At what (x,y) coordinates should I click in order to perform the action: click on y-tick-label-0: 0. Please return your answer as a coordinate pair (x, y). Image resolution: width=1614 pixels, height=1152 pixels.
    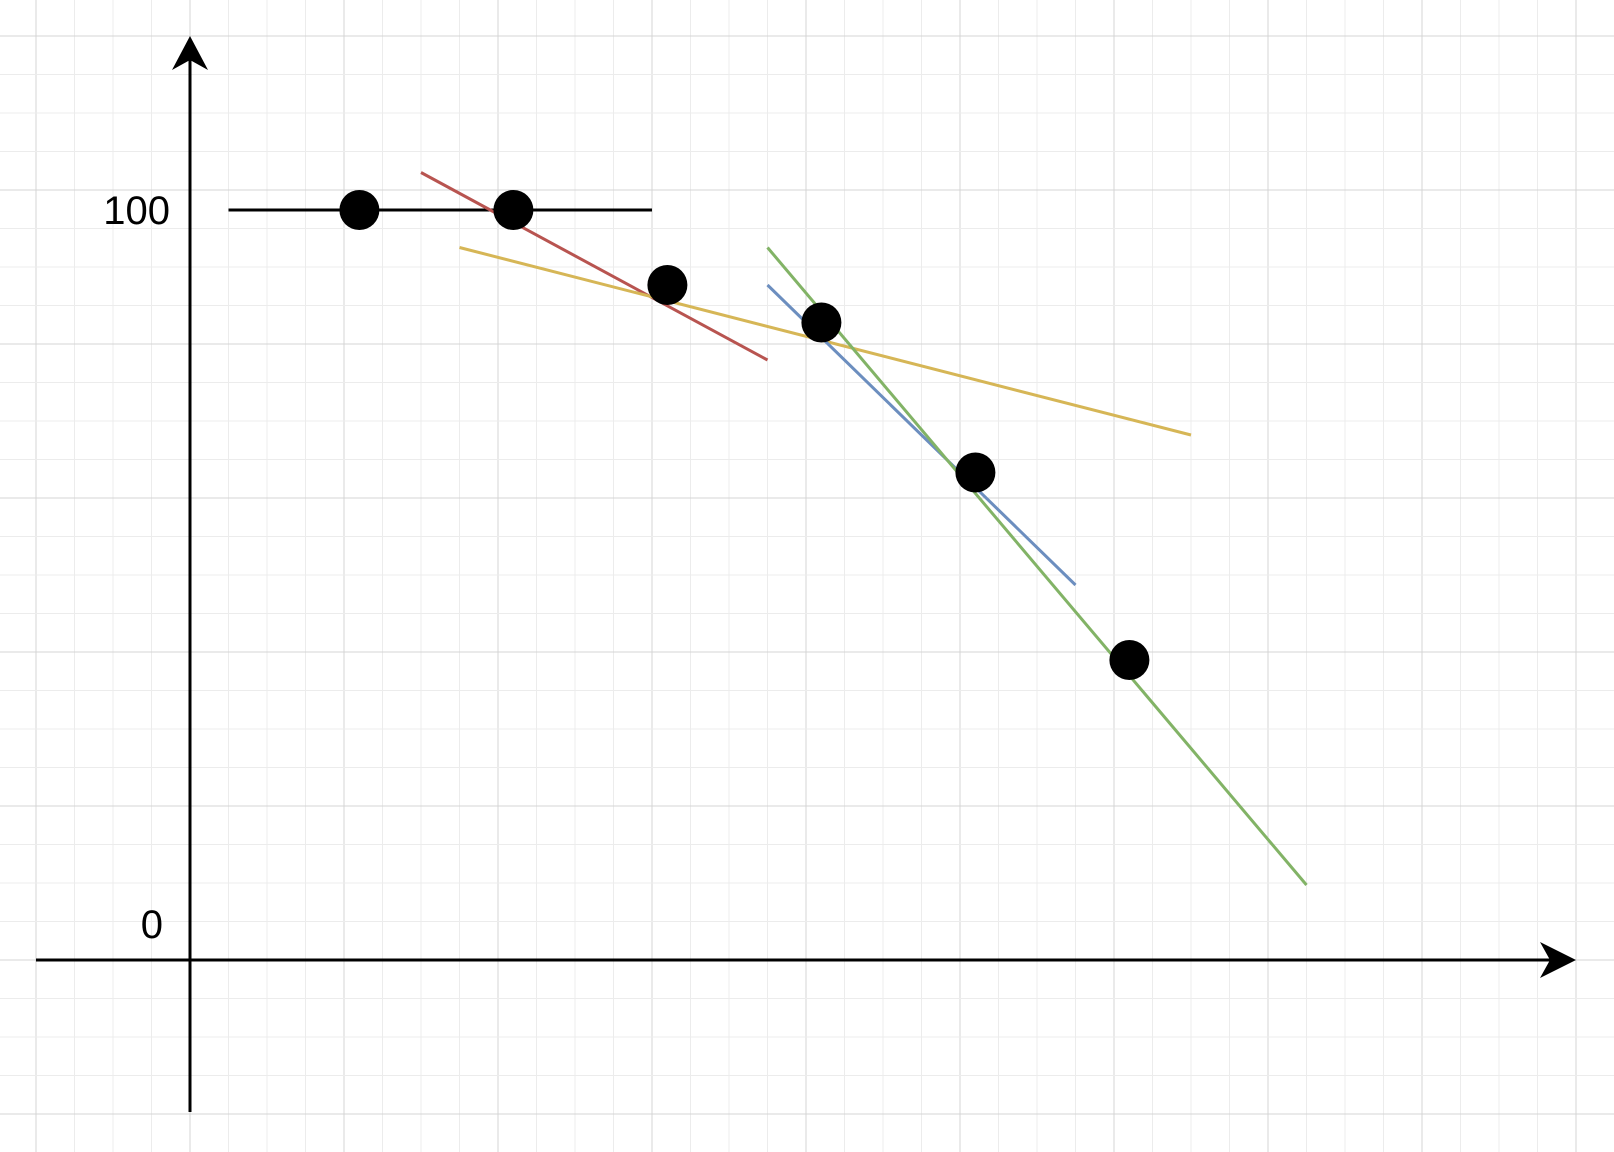
    Looking at the image, I should click on (152, 925).